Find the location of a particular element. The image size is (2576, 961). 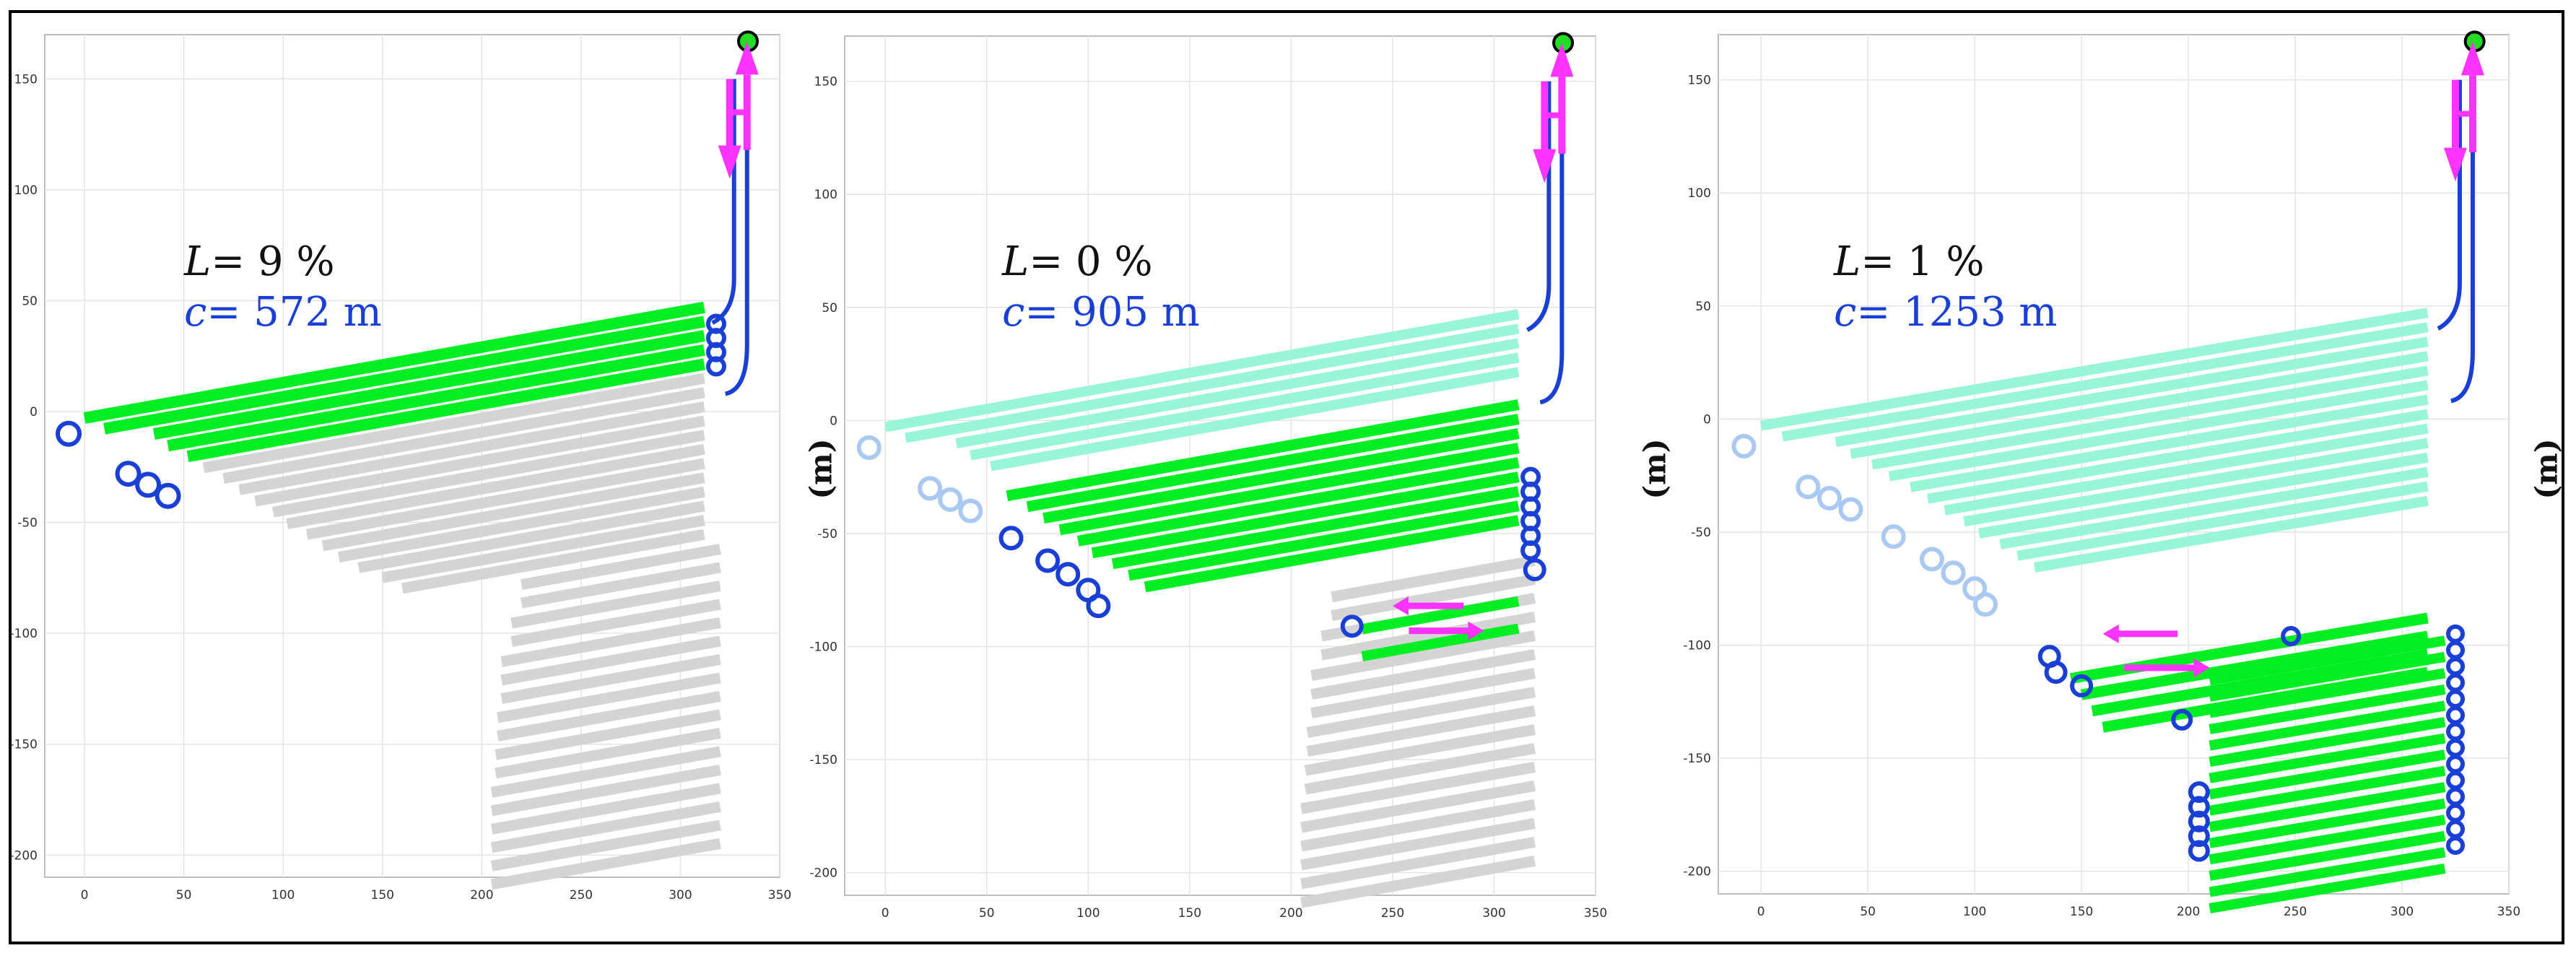

panel-2-y-tick: 100 is located at coordinates (825, 195).